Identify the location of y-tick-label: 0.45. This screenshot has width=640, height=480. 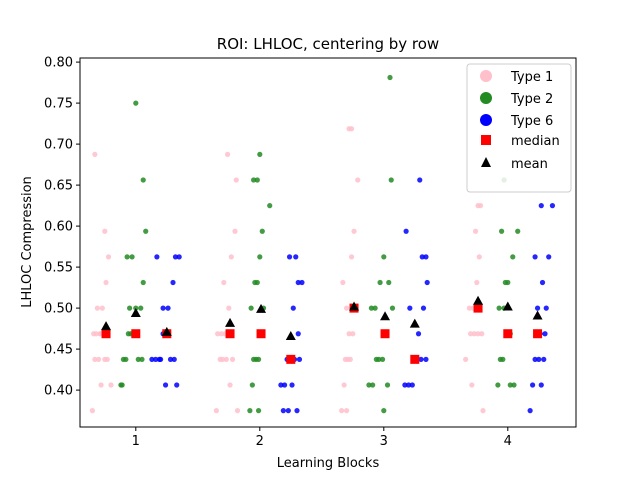
(58, 350).